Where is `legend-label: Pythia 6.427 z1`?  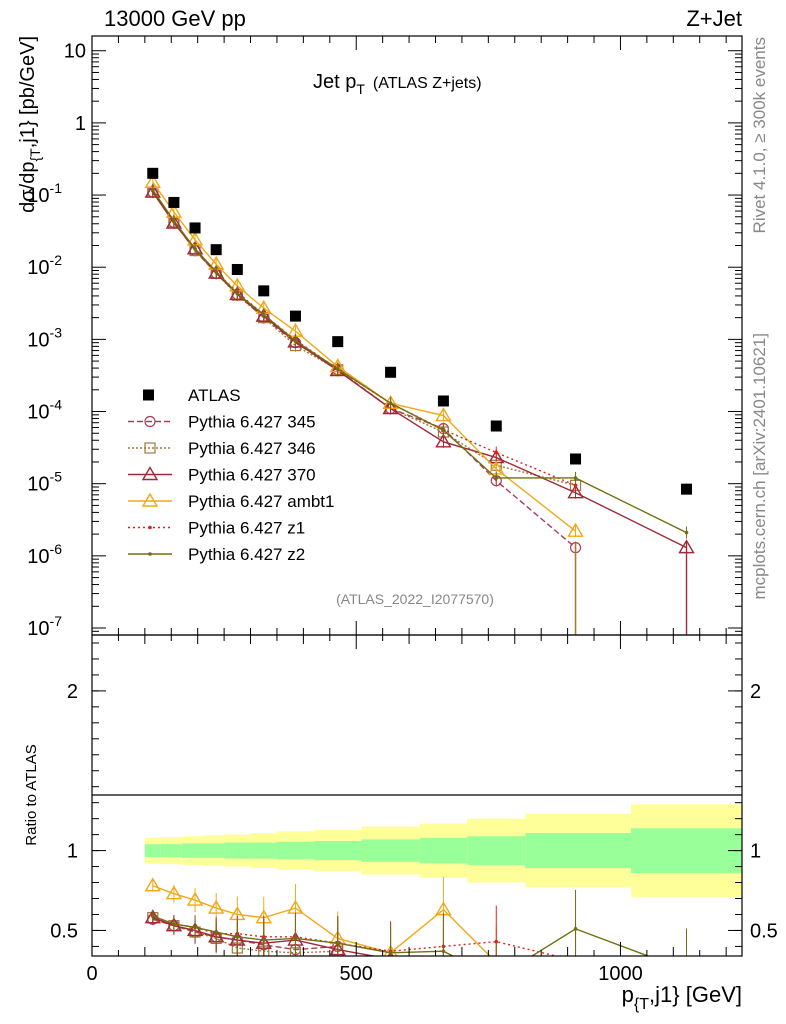
legend-label: Pythia 6.427 z1 is located at coordinates (246, 528).